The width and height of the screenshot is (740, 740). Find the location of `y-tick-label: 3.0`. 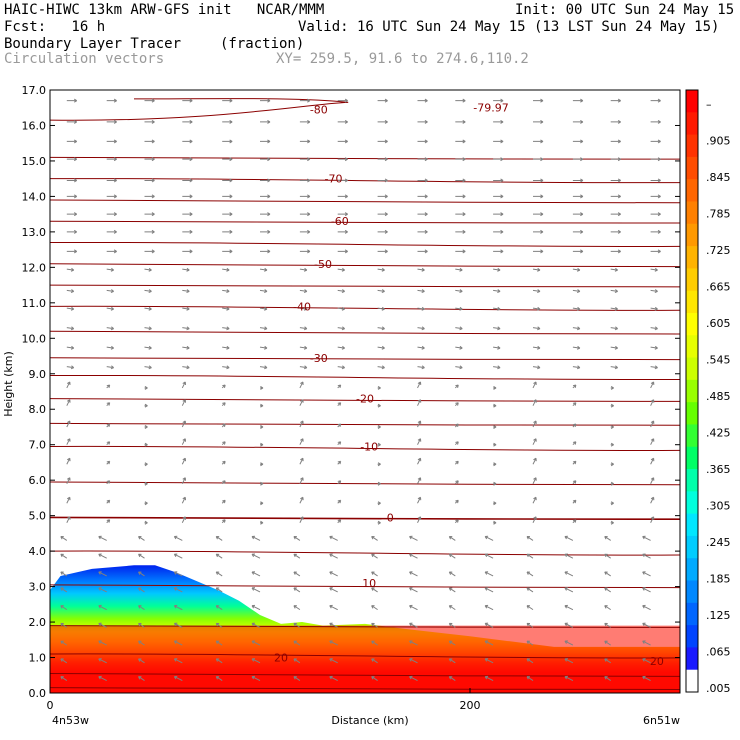

y-tick-label: 3.0 is located at coordinates (38, 587).